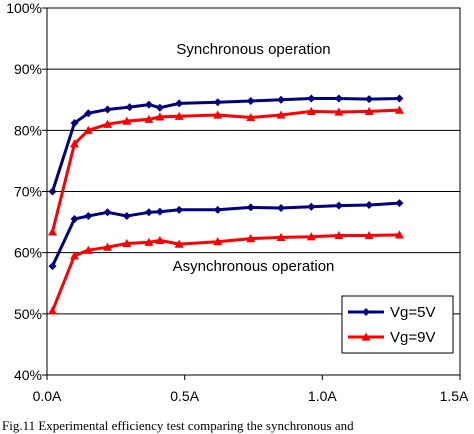 Image resolution: width=474 pixels, height=434 pixels. What do you see at coordinates (322, 396) in the screenshot?
I see `x-tick-label: 1.0A` at bounding box center [322, 396].